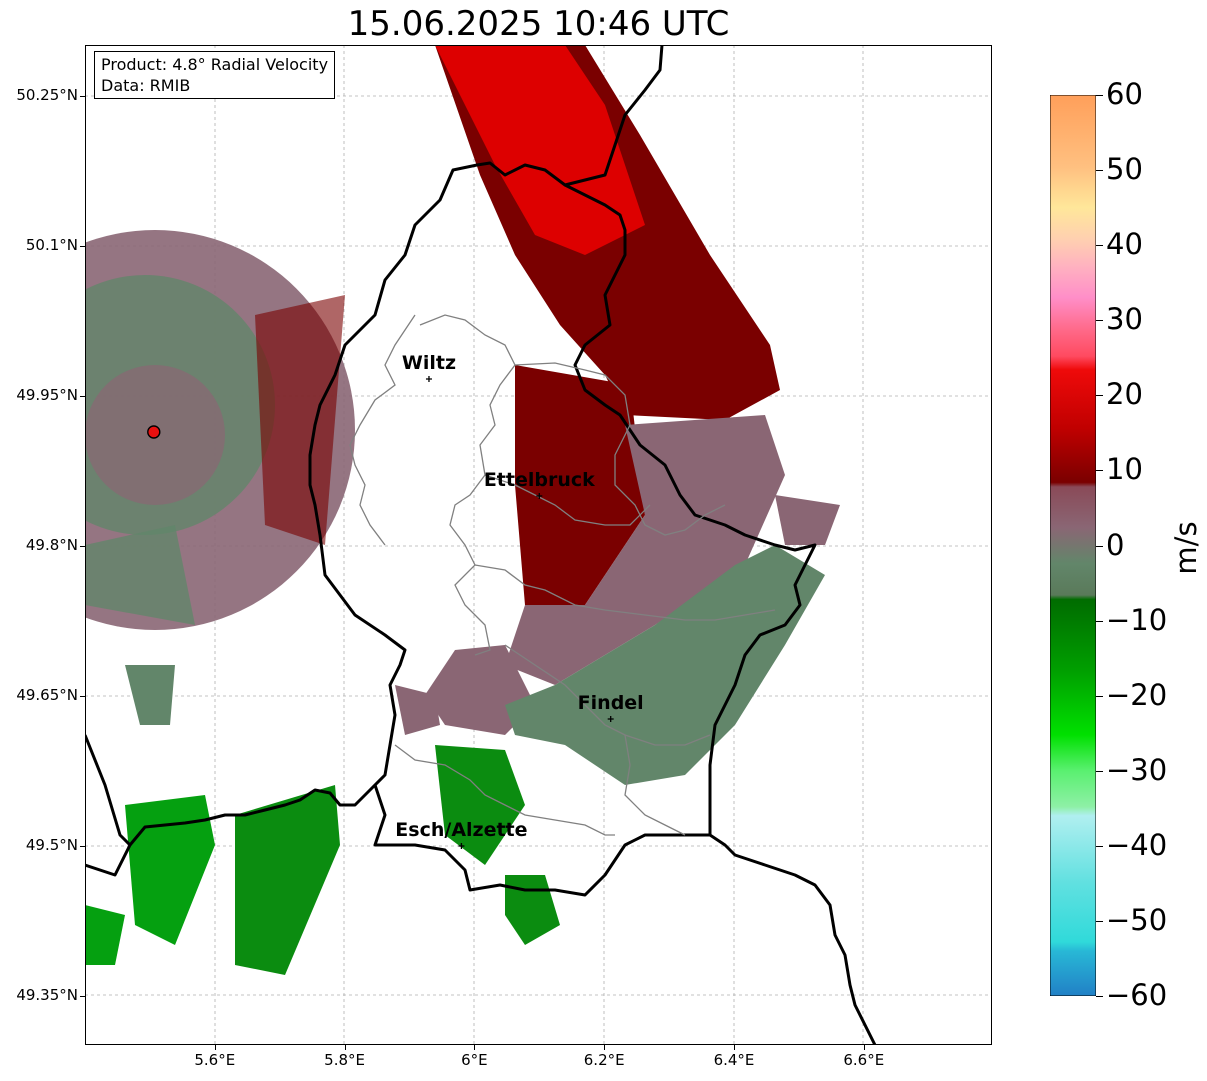  I want to click on city-label: Wiltz, so click(429, 363).